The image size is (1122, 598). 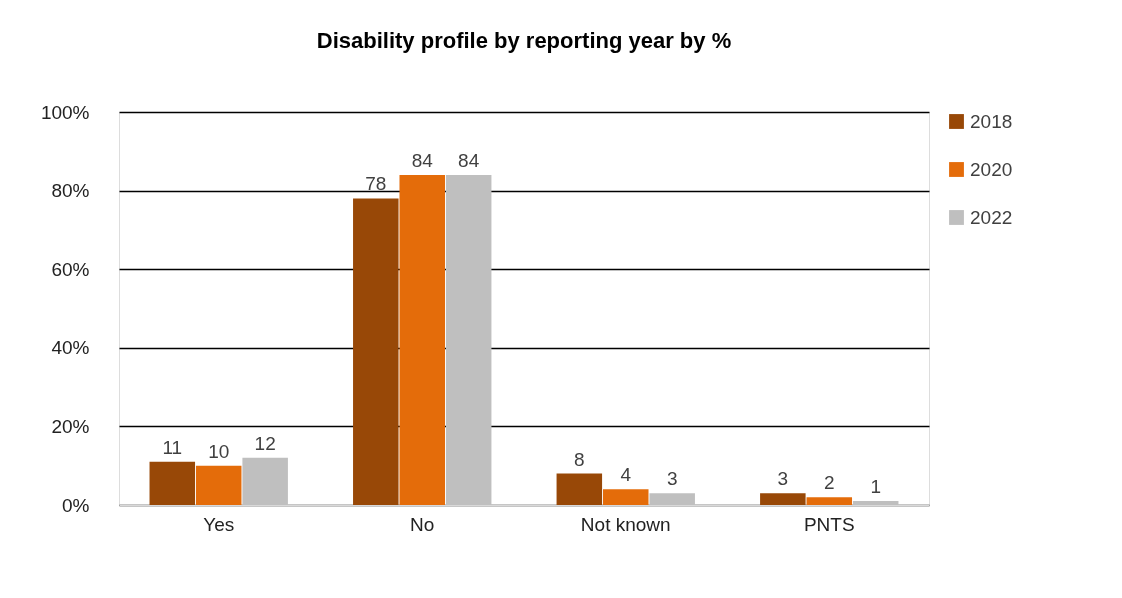 I want to click on y-tick-label: 100%, so click(x=65, y=112).